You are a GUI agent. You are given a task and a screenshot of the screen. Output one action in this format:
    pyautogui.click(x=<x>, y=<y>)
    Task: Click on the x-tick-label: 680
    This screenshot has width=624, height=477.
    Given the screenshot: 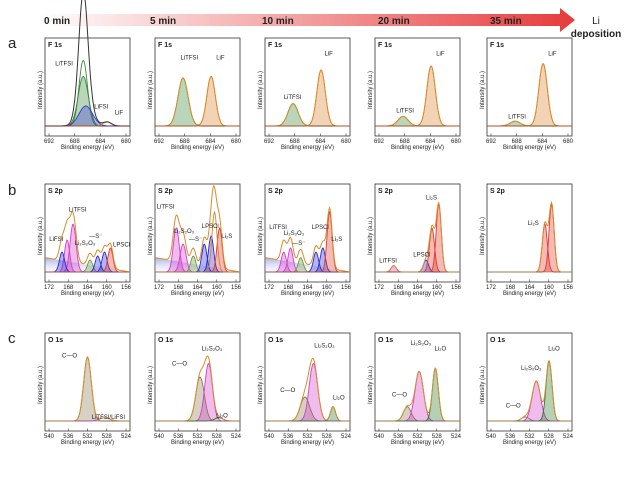 What is the action you would take?
    pyautogui.click(x=568, y=142)
    